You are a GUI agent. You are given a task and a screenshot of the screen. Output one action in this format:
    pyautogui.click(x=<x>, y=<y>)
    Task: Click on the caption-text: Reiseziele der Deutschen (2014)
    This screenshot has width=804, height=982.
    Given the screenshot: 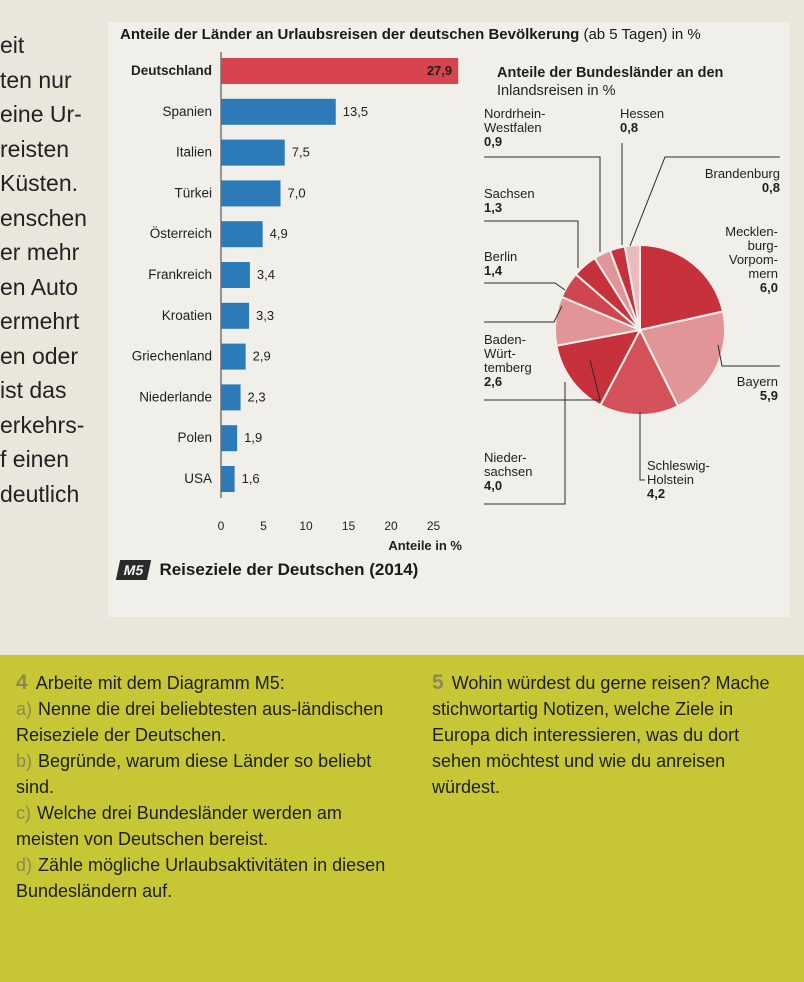 What is the action you would take?
    pyautogui.click(x=289, y=569)
    